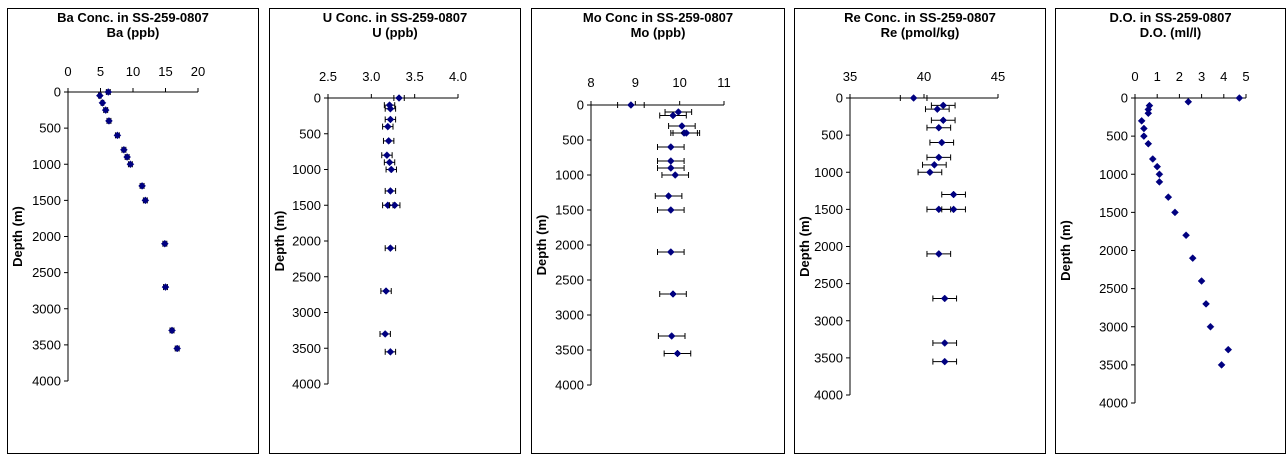 The width and height of the screenshot is (1288, 455). I want to click on chart-title: Mo Conc in SS-259-0807, so click(658, 17).